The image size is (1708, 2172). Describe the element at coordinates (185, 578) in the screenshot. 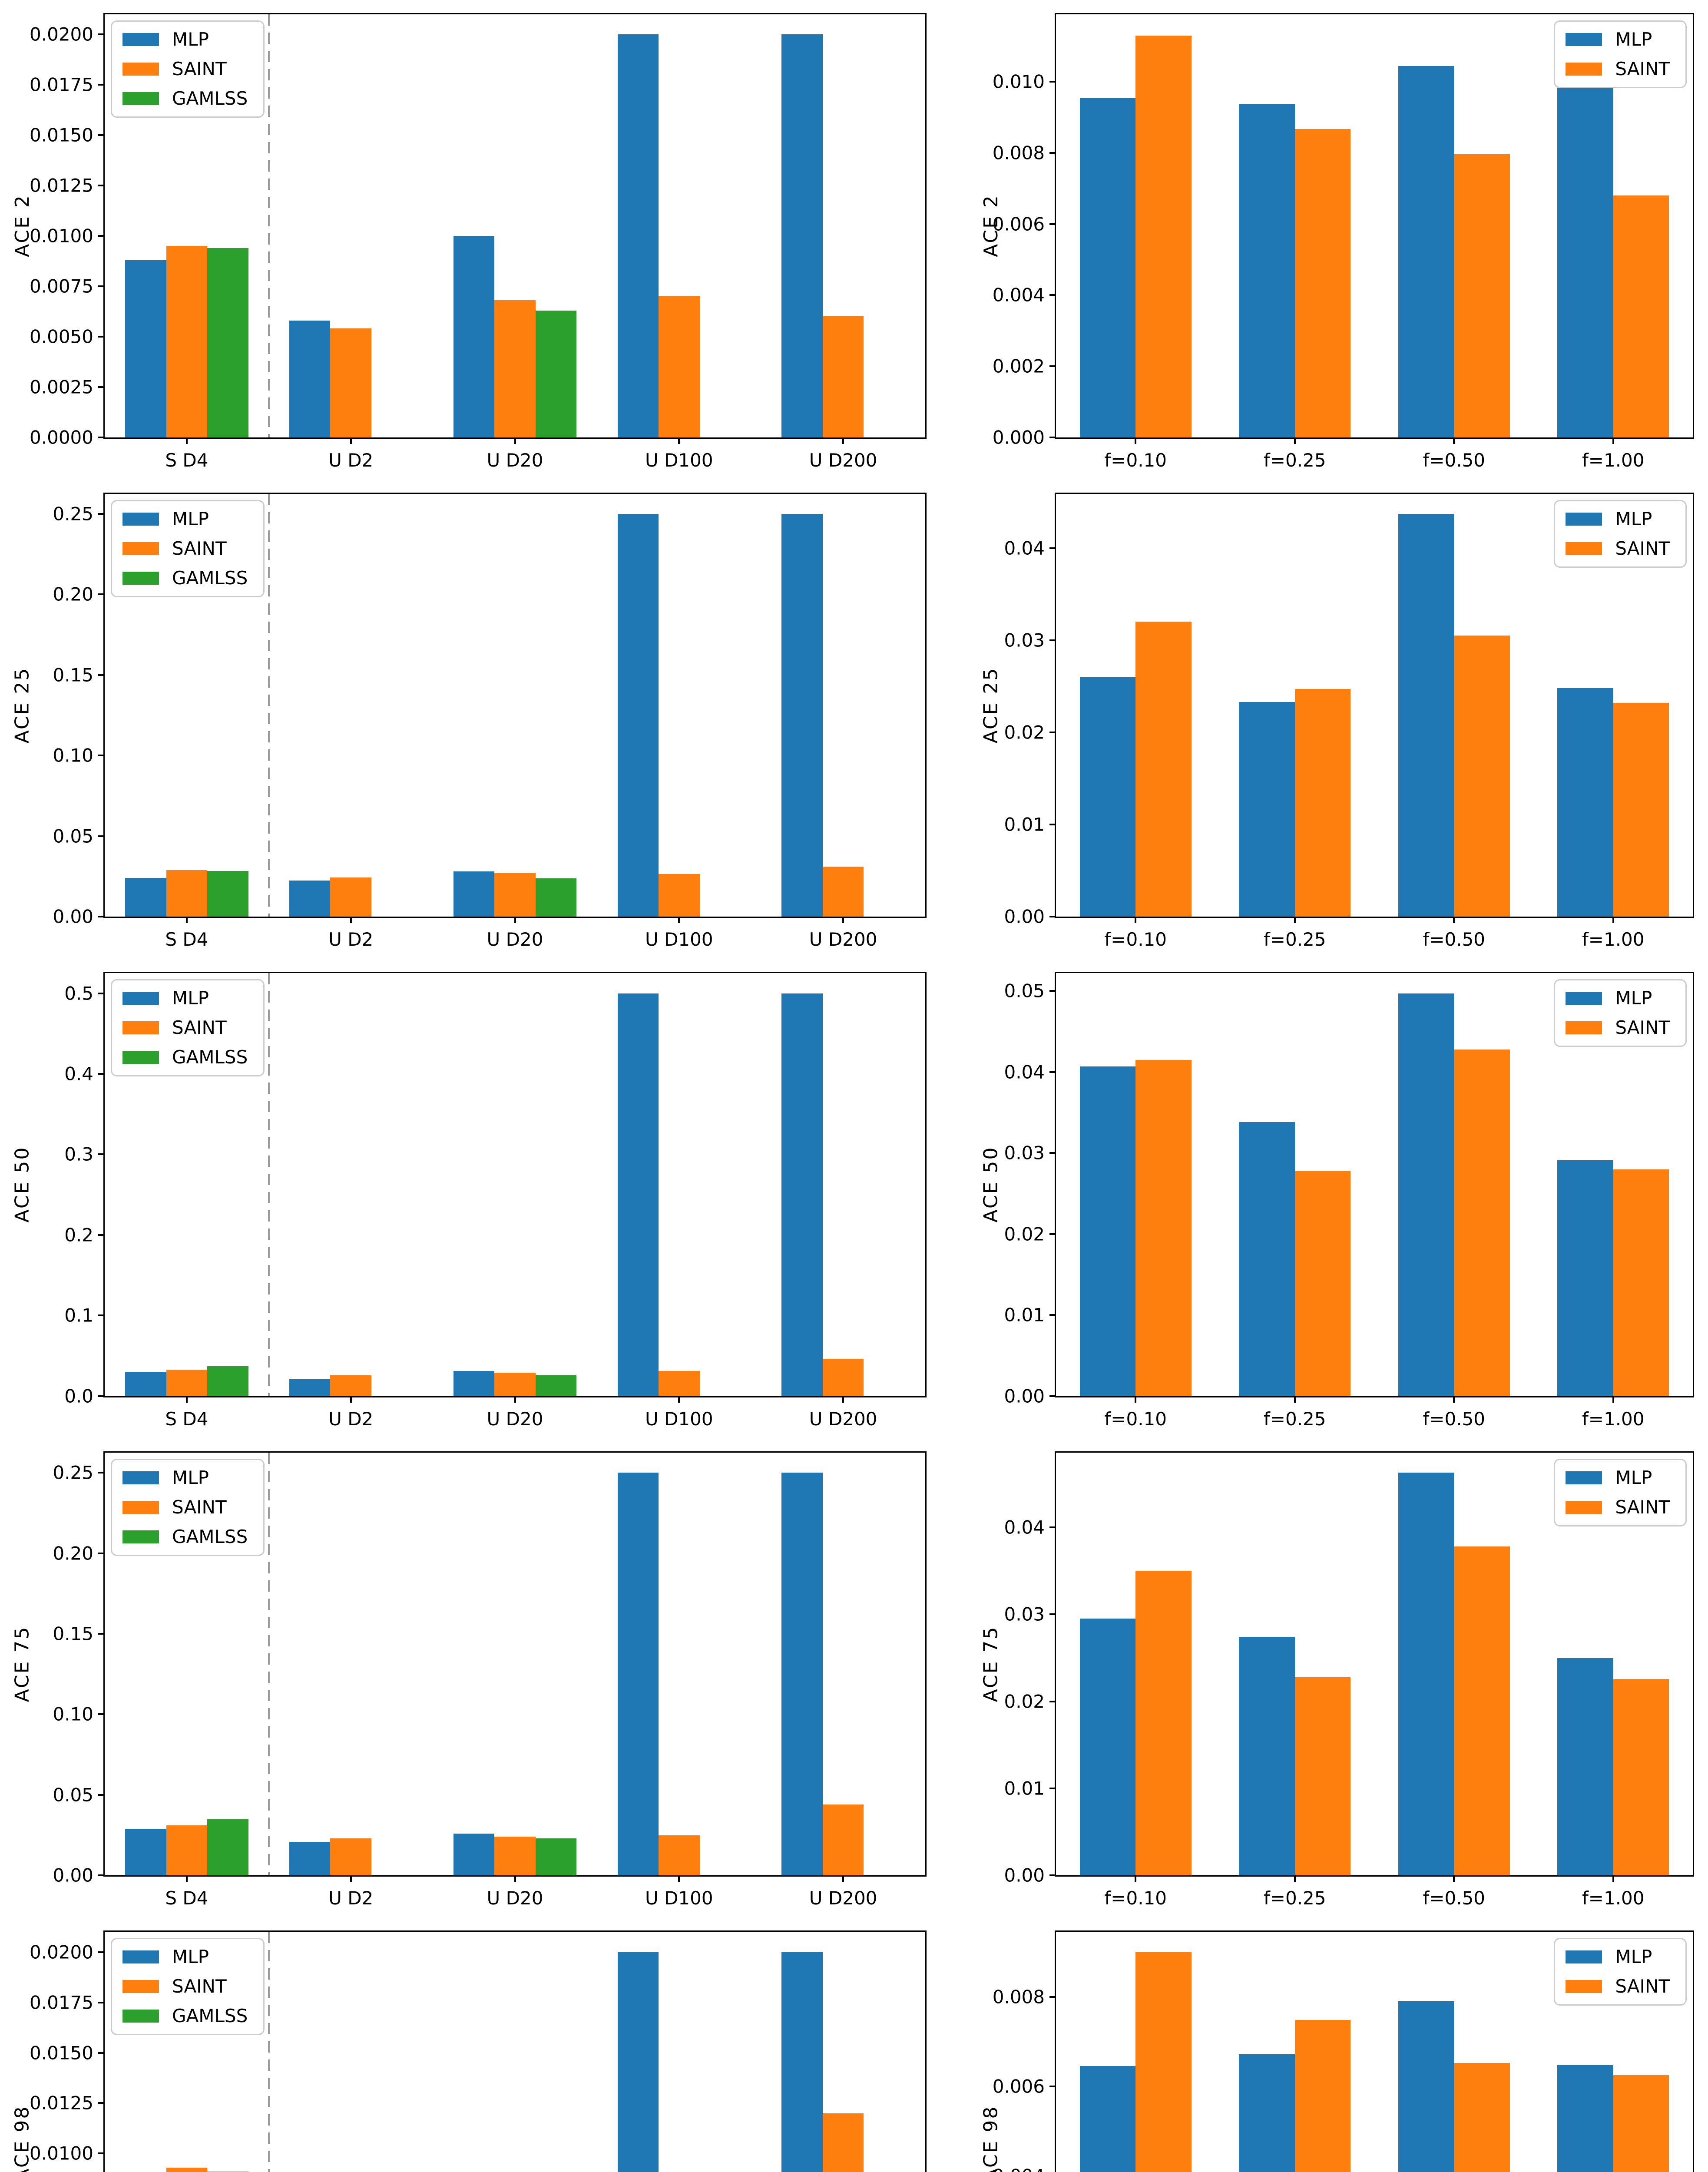

I see `legend-item-gamlss: GAMLSS` at that location.